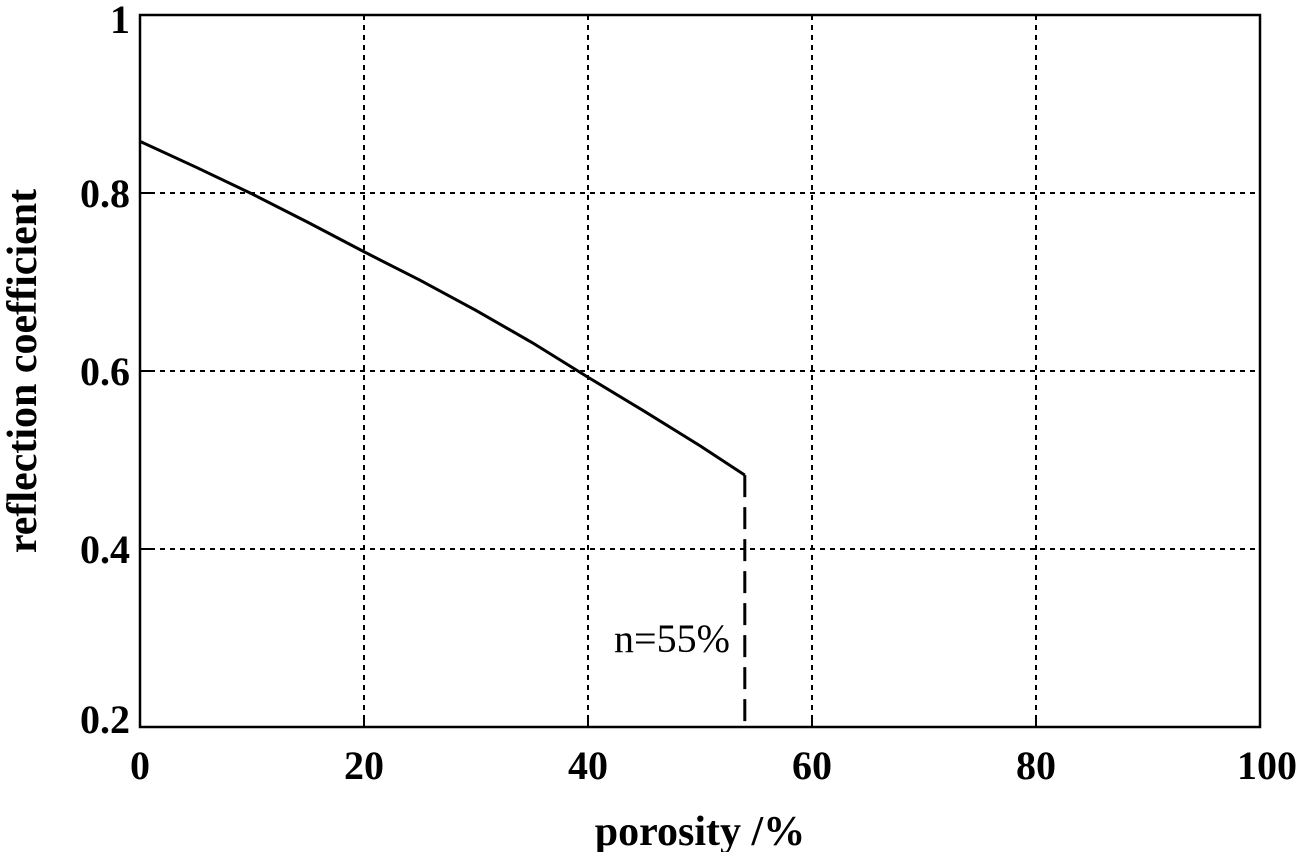  What do you see at coordinates (1036, 765) in the screenshot?
I see `x-tick-label: 80` at bounding box center [1036, 765].